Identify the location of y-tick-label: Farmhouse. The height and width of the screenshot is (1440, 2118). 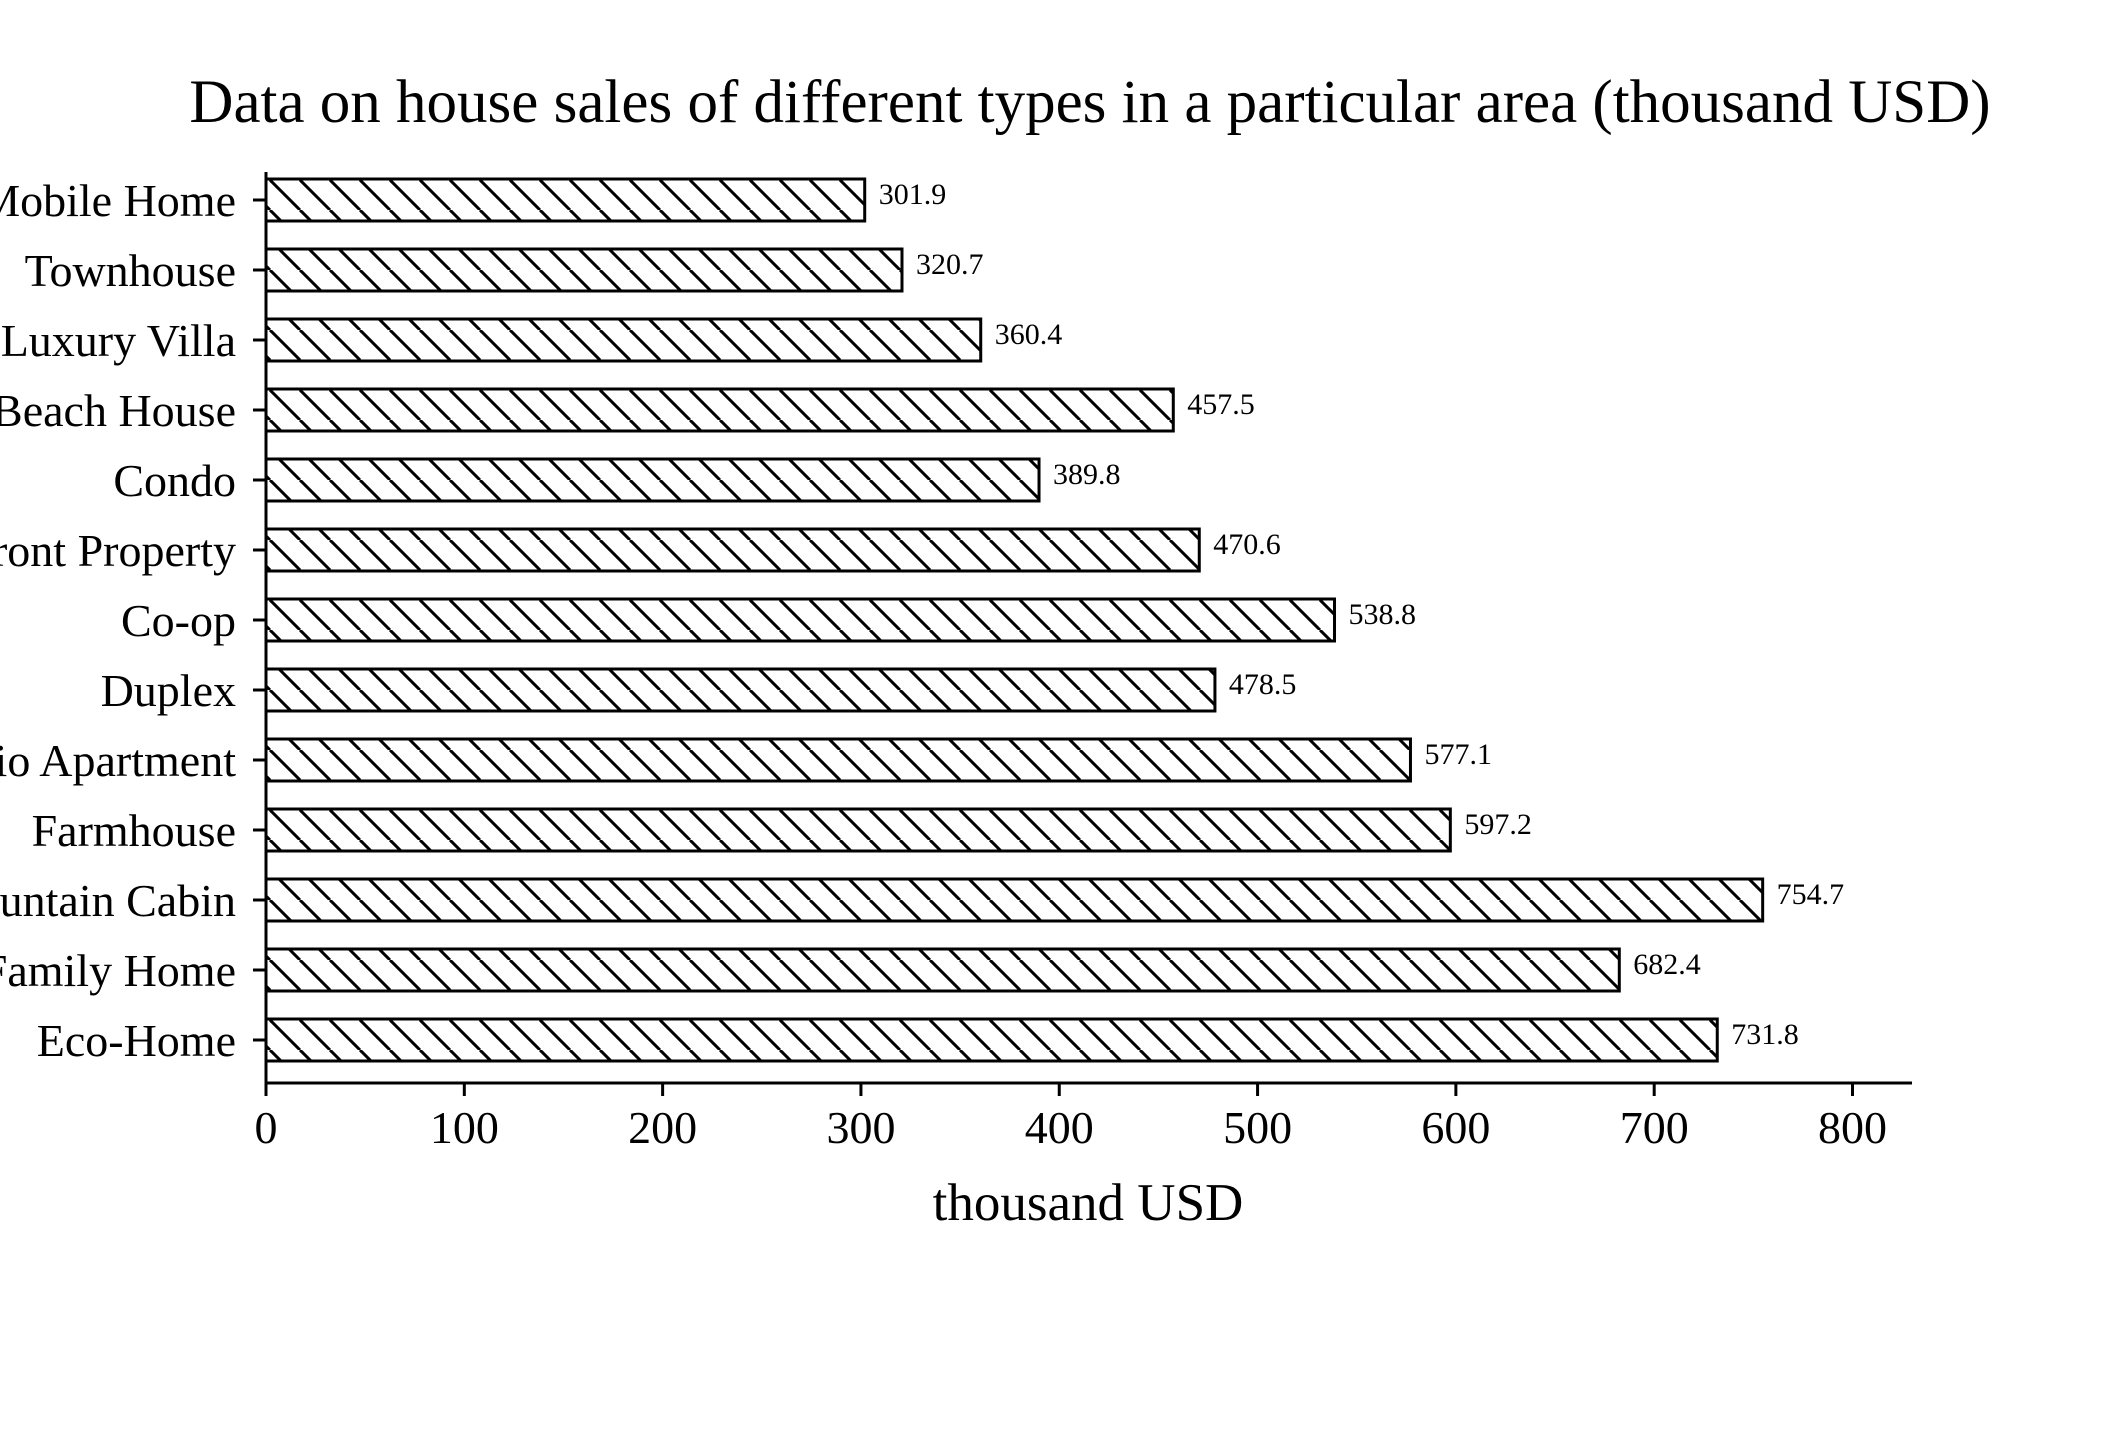
(134, 830).